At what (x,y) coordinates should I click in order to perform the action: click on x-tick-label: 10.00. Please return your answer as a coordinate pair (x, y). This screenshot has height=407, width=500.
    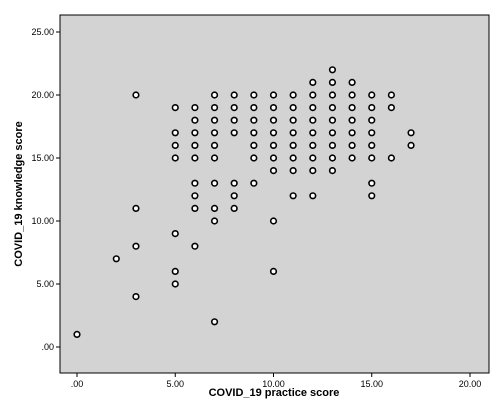
    Looking at the image, I should click on (273, 384).